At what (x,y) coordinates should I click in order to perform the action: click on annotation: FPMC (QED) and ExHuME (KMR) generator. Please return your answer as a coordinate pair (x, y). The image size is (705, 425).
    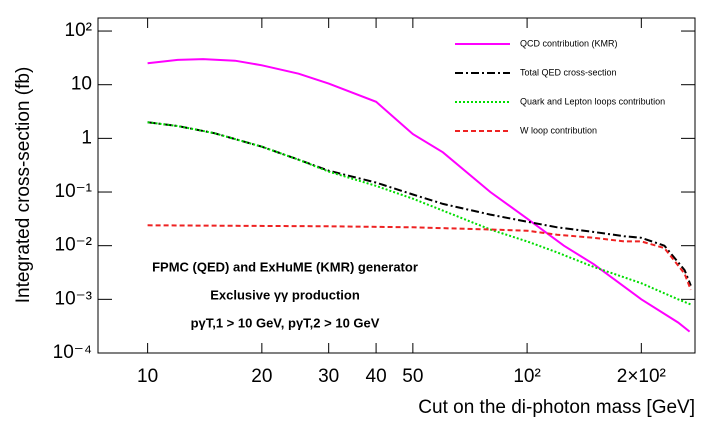
    Looking at the image, I should click on (285, 266).